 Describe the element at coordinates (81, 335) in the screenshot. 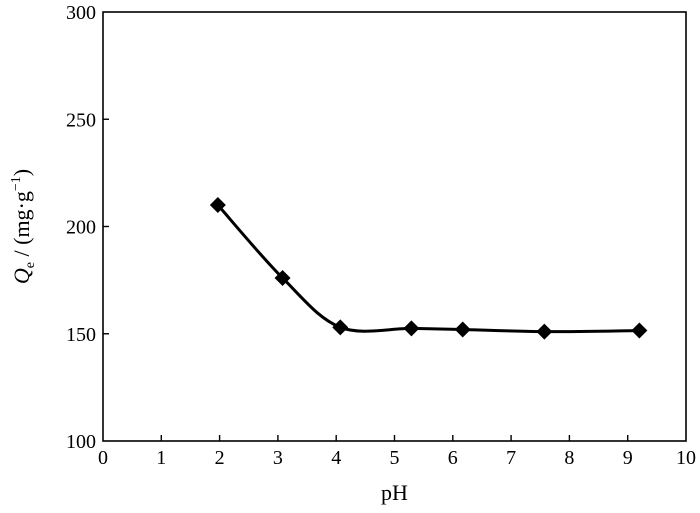

I see `y-tick-label: 150` at that location.